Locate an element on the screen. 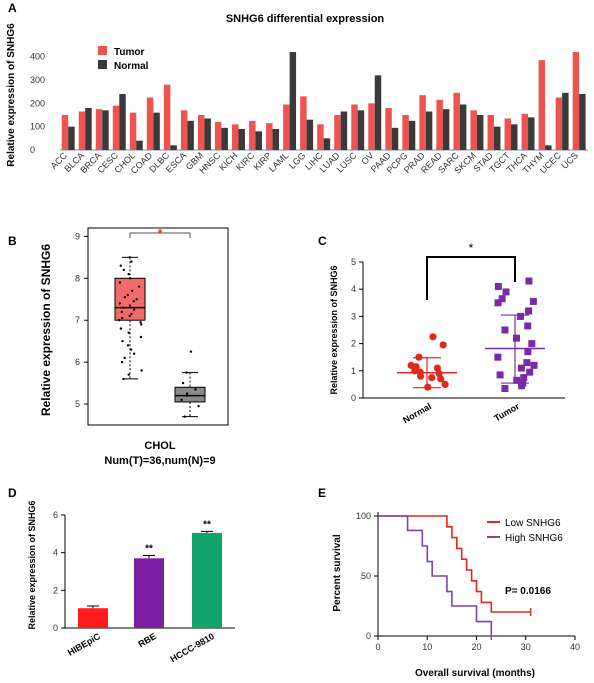 Image resolution: width=594 pixels, height=683 pixels. panel-a-ylabel: Relative expression of SNHG6 is located at coordinates (11, 95).